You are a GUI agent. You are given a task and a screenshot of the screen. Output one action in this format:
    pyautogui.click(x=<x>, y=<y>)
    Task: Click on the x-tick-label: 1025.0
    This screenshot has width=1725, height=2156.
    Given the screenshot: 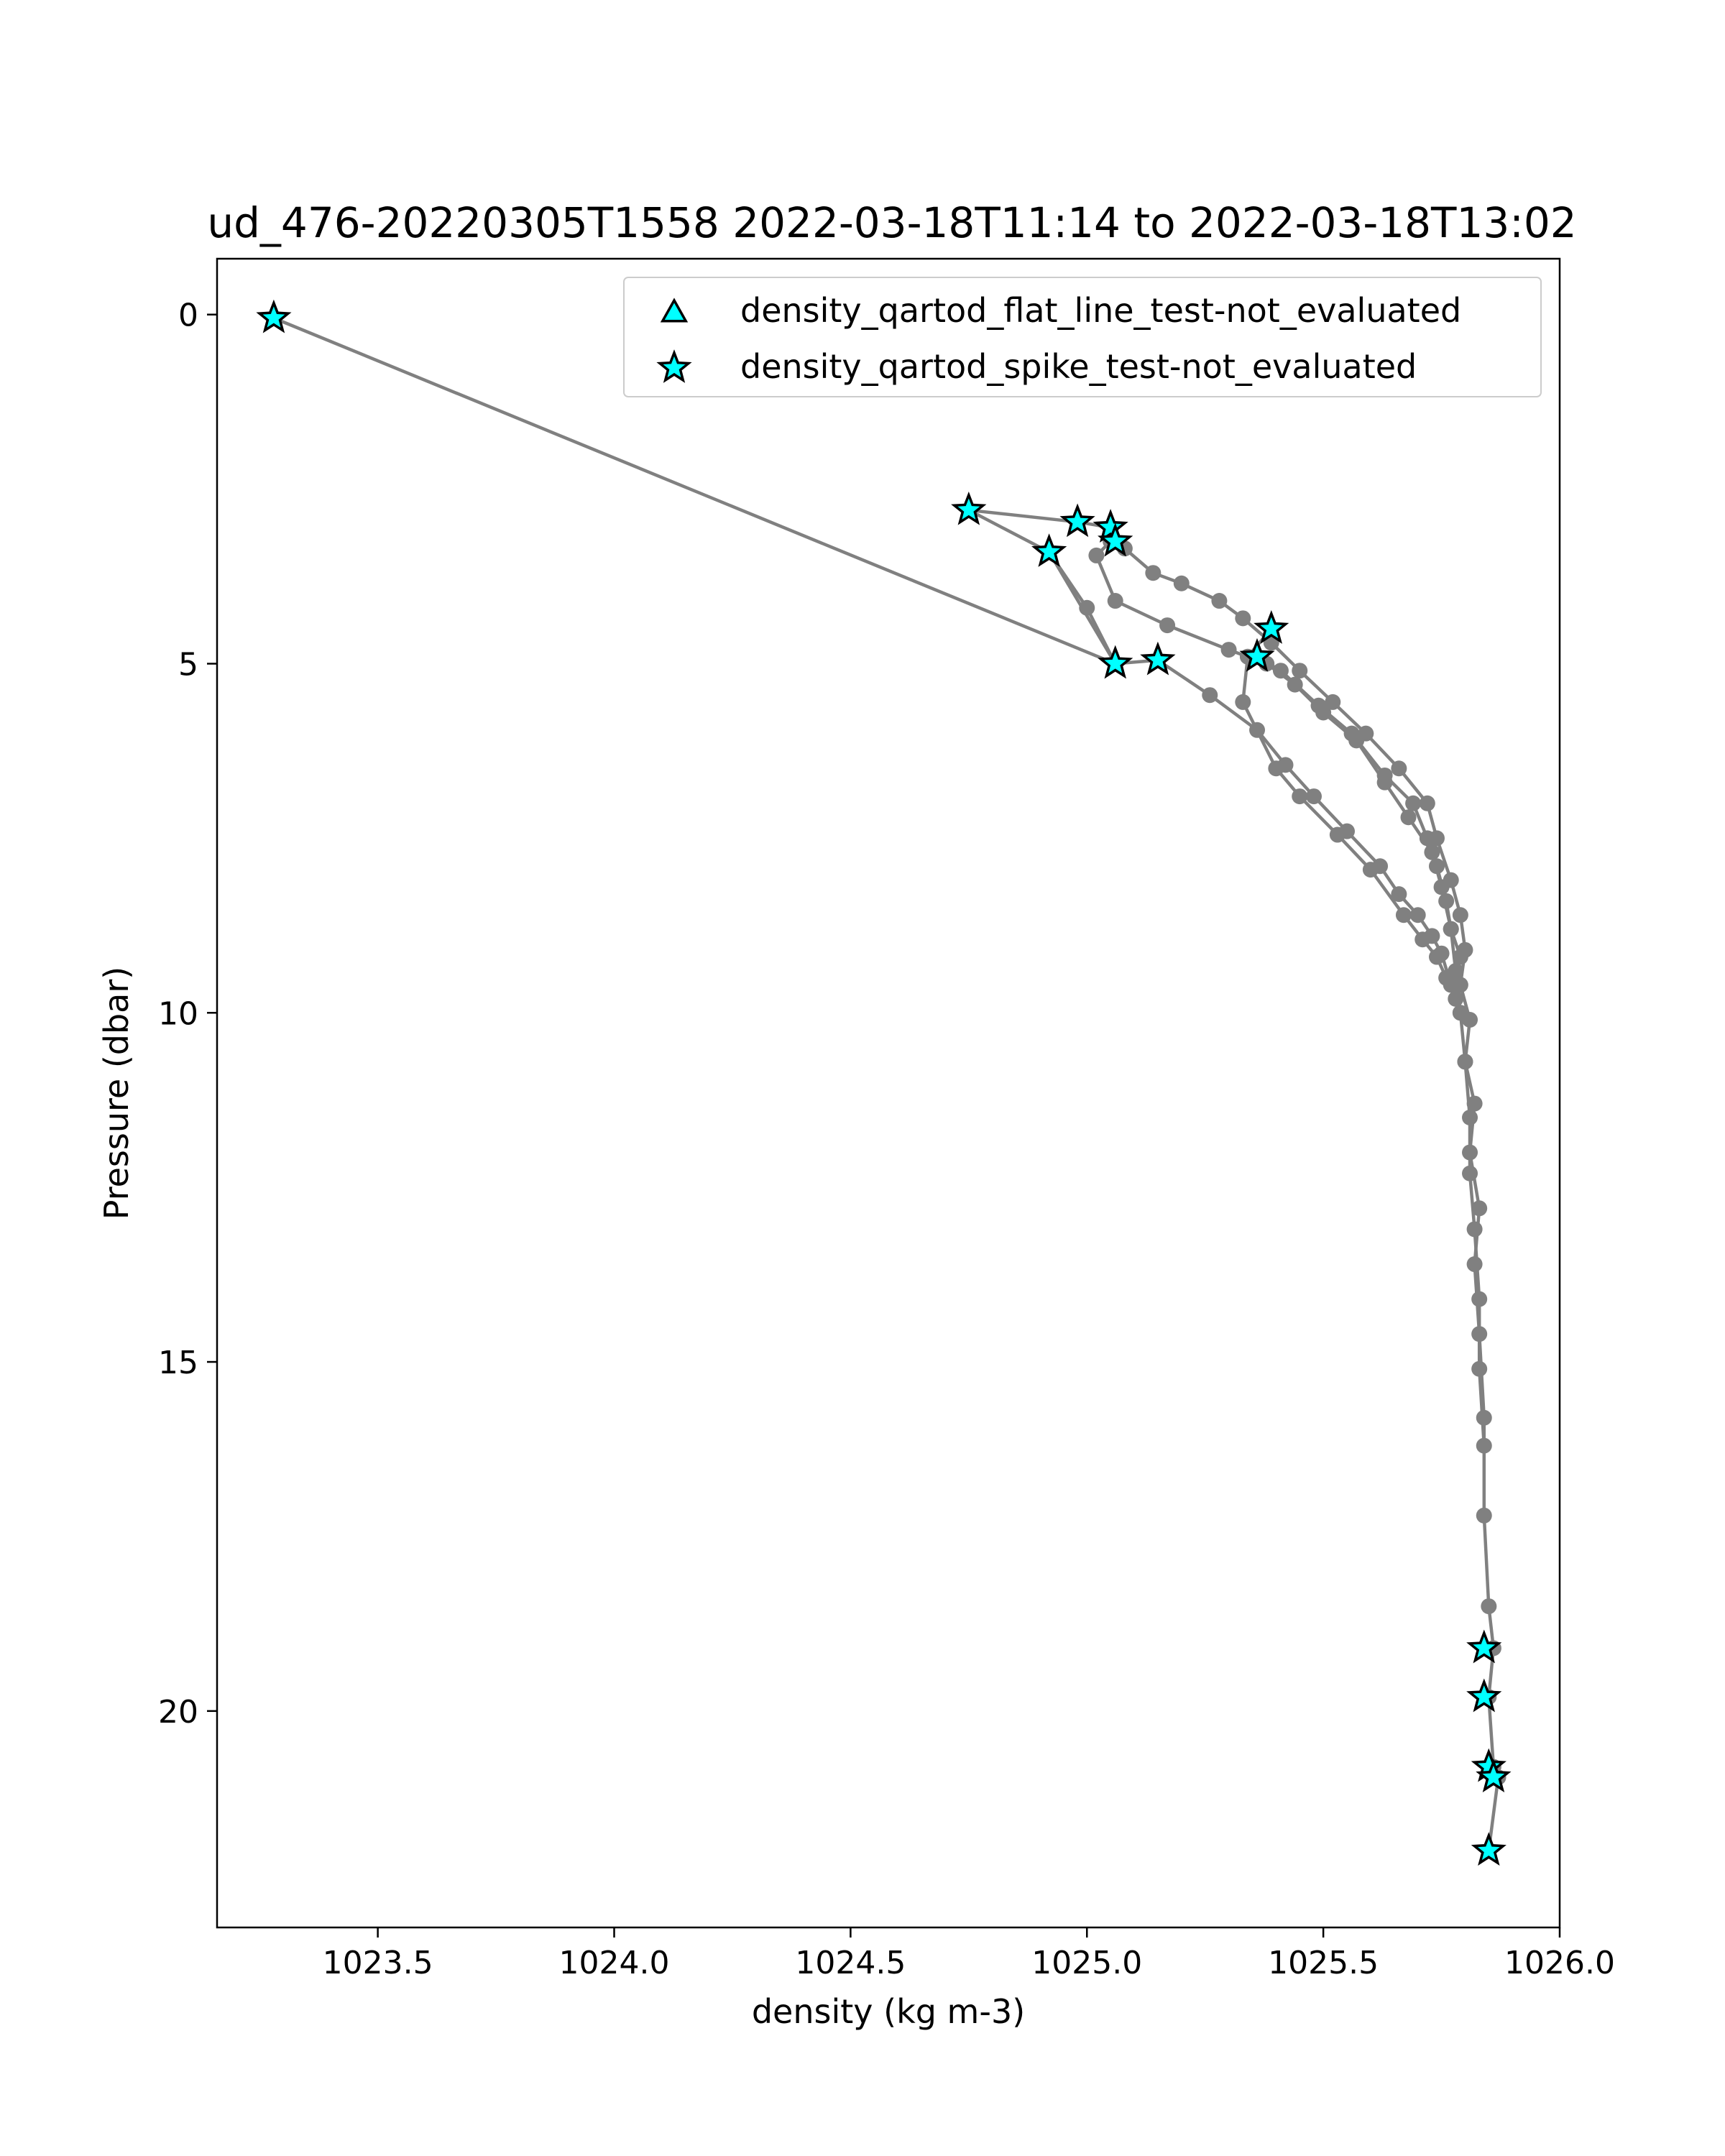 What is the action you would take?
    pyautogui.click(x=1086, y=1963)
    